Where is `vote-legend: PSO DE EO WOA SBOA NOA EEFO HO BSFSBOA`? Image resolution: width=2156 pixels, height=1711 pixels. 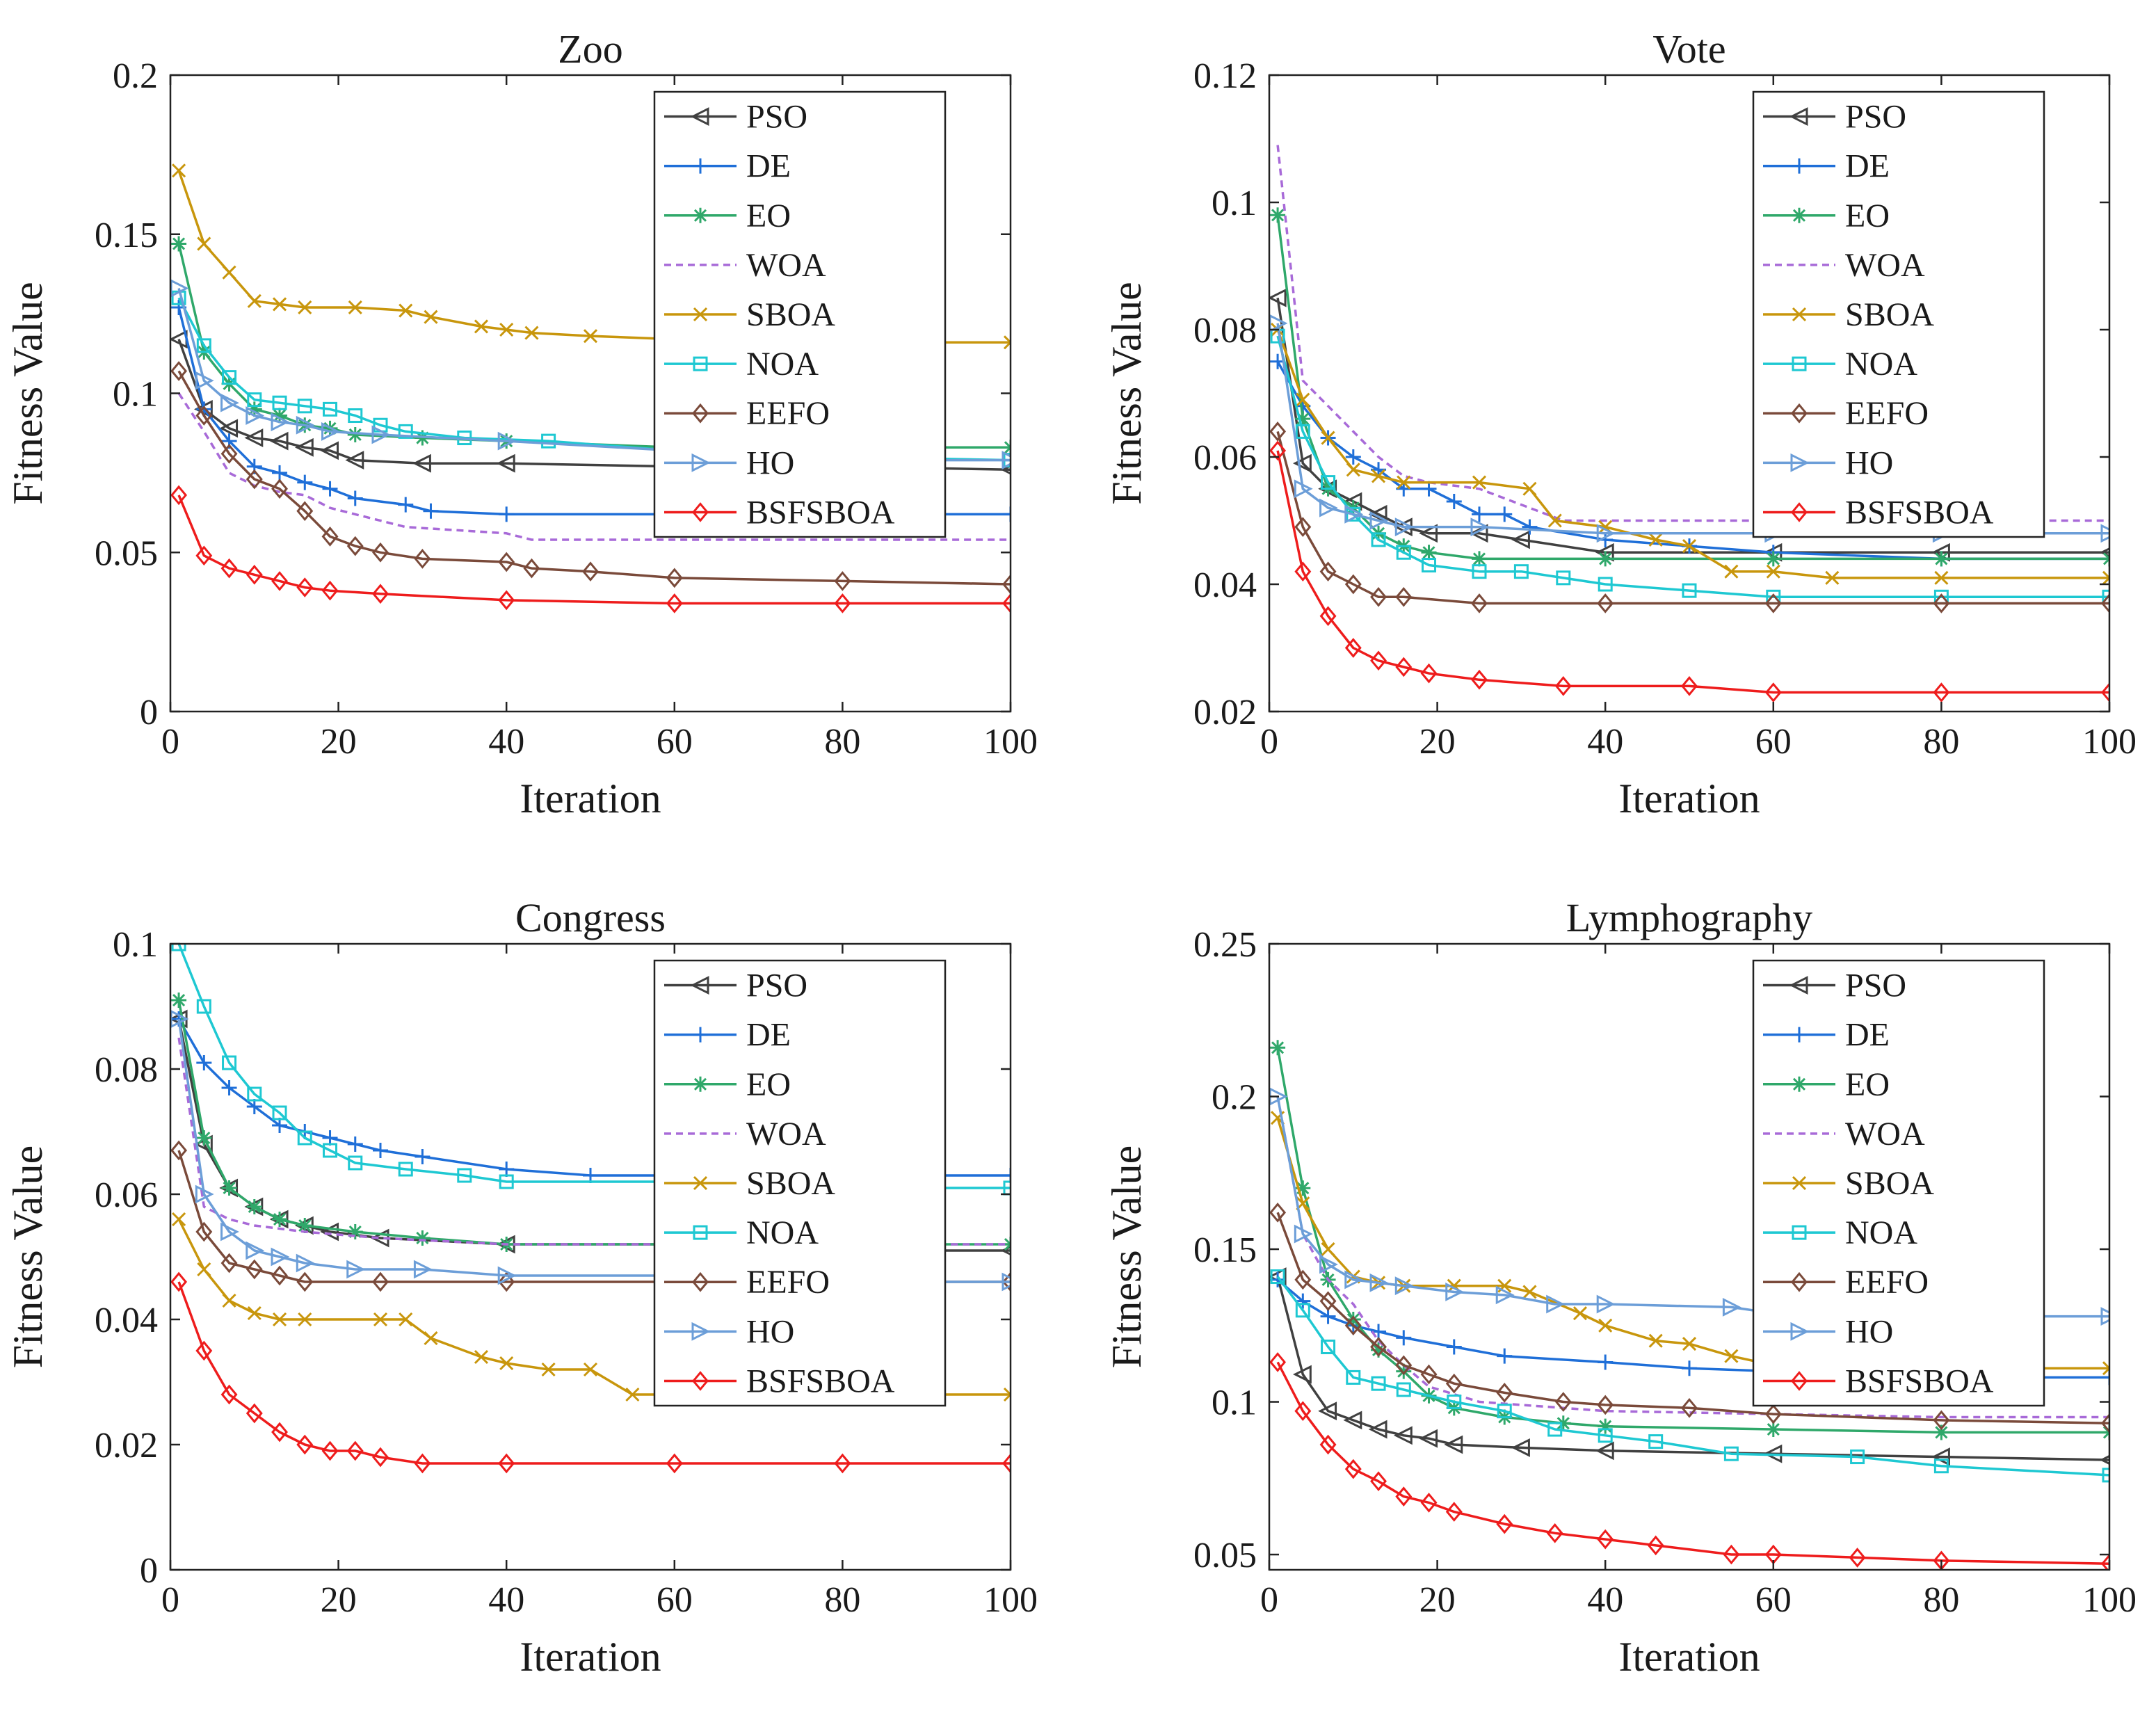 vote-legend: PSO DE EO WOA SBOA NOA EEFO HO BSFSBOA is located at coordinates (1898, 314).